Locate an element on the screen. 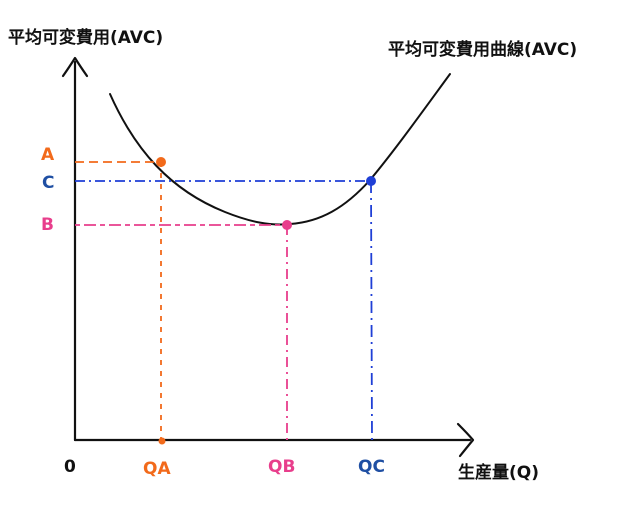  point-B-guides is located at coordinates (181, 332).